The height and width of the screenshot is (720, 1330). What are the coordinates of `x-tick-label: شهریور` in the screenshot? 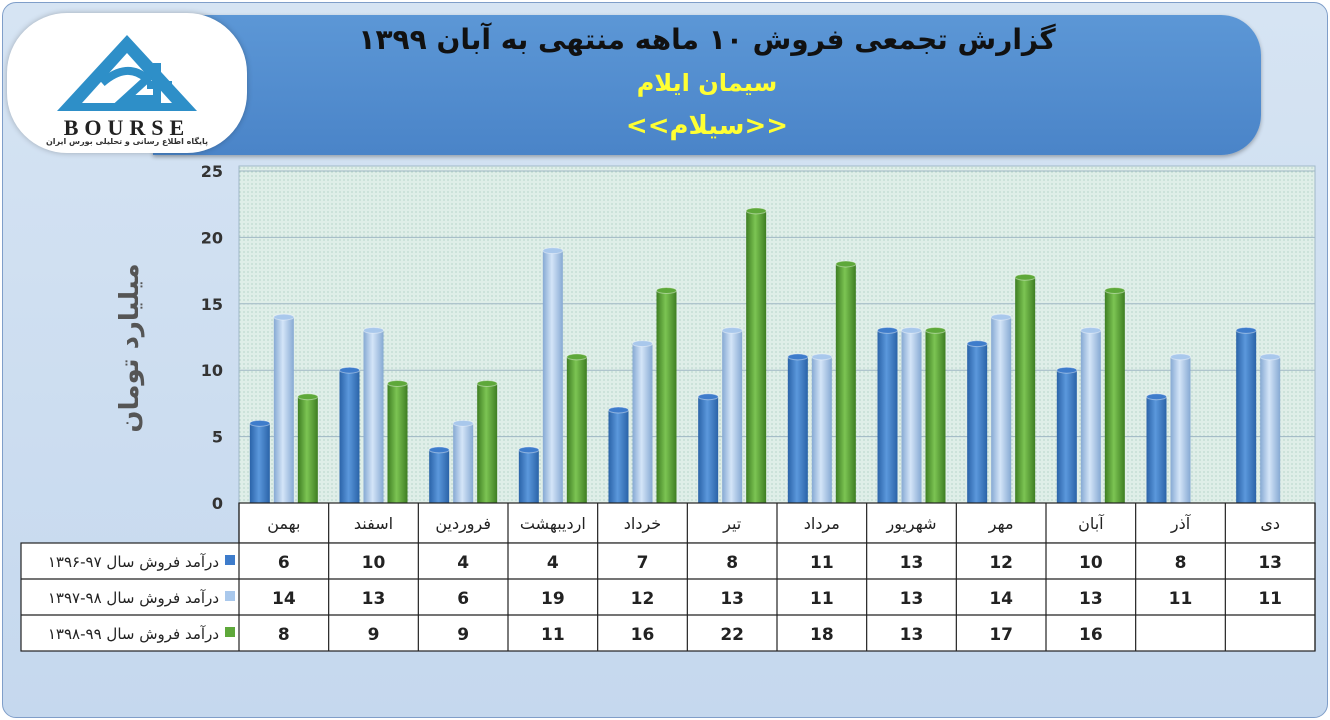 It's located at (910, 524).